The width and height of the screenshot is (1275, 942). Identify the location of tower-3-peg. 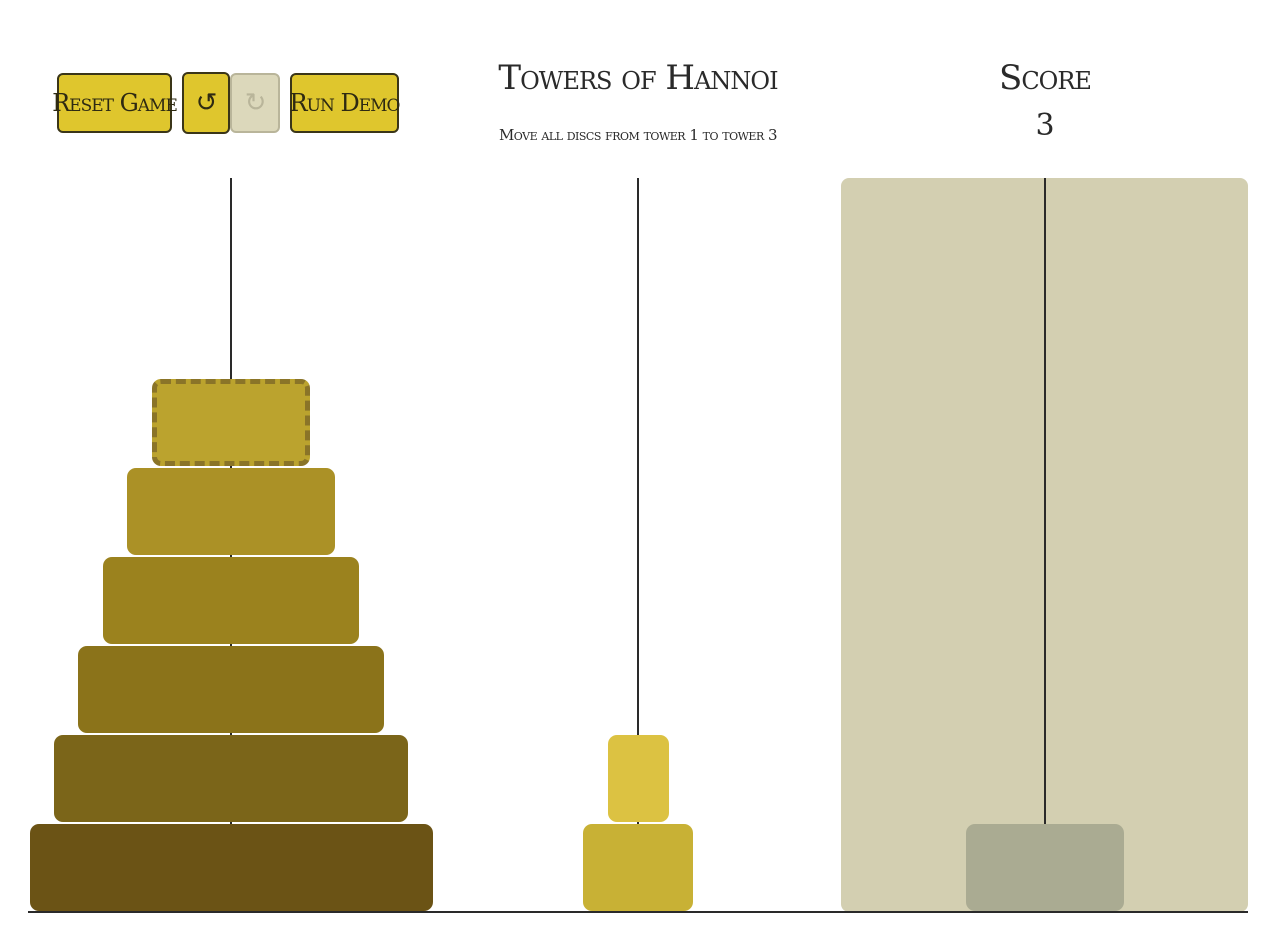
(1045, 545).